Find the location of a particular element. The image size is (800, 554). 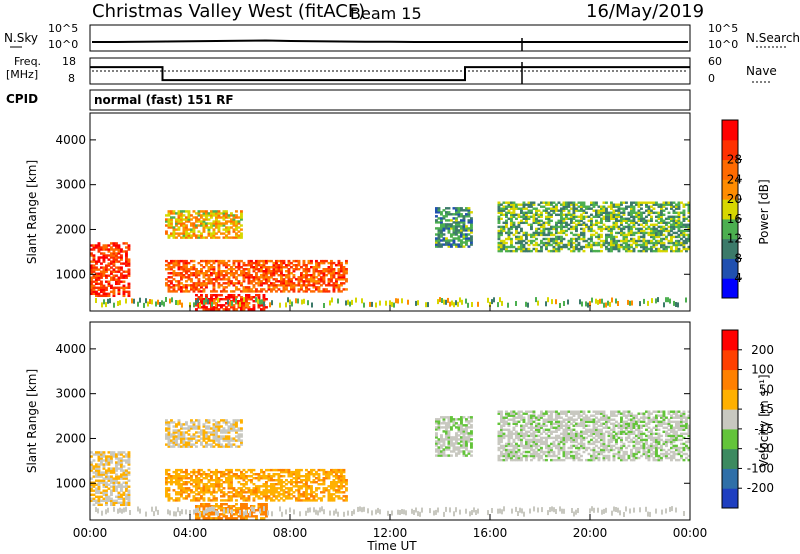

colorbar-swatch is located at coordinates (730, 288).